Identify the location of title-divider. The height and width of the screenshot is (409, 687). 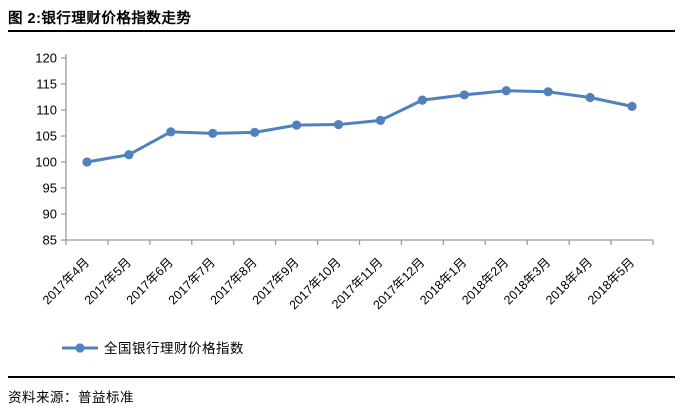
(341, 31).